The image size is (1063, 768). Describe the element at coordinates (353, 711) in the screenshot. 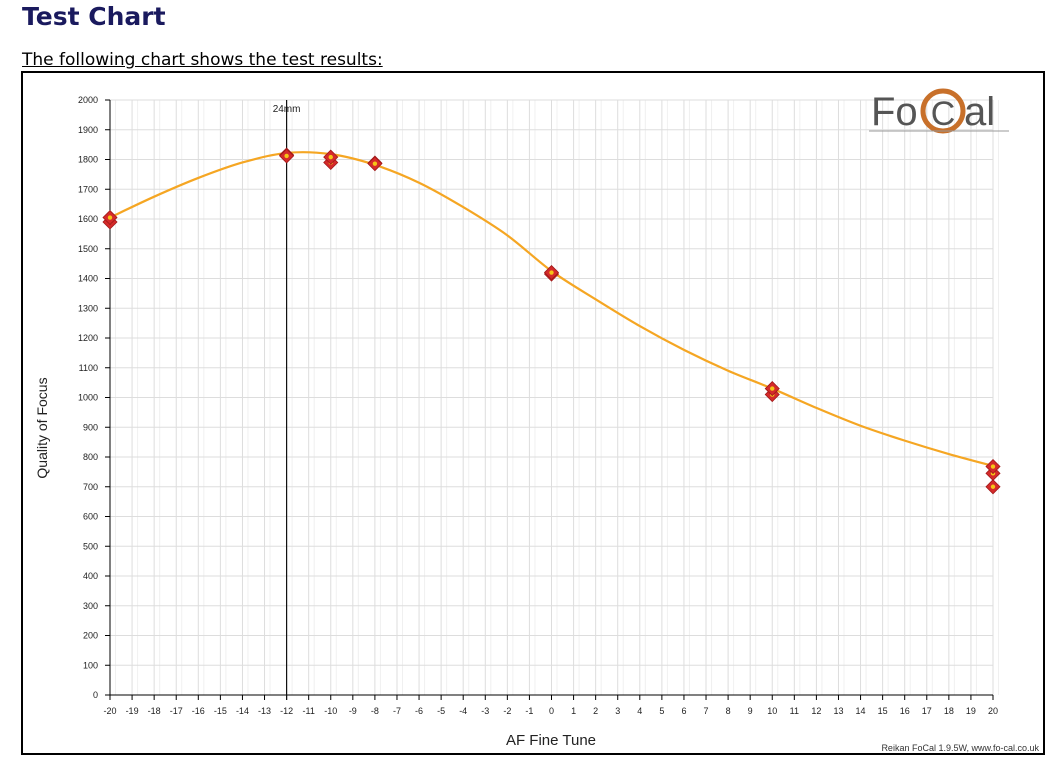

I see `x-tick-label: -9` at that location.